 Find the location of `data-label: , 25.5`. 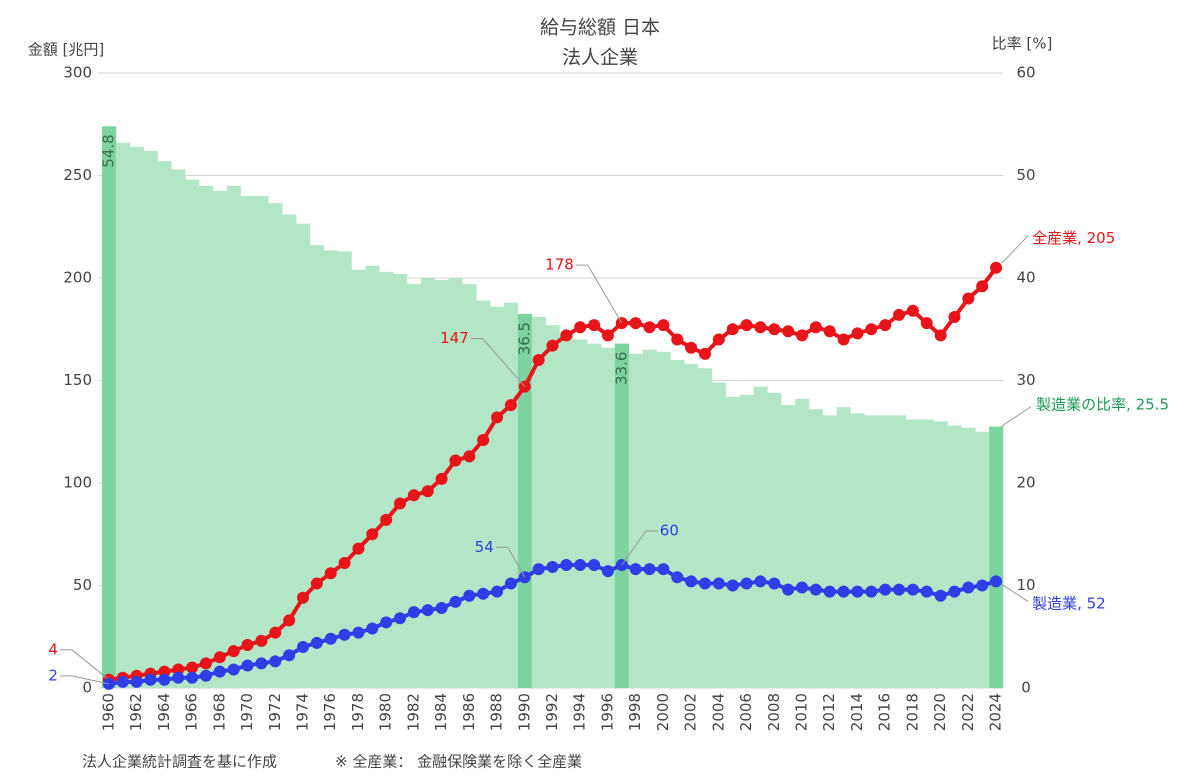

data-label: , 25.5 is located at coordinates (1147, 404).